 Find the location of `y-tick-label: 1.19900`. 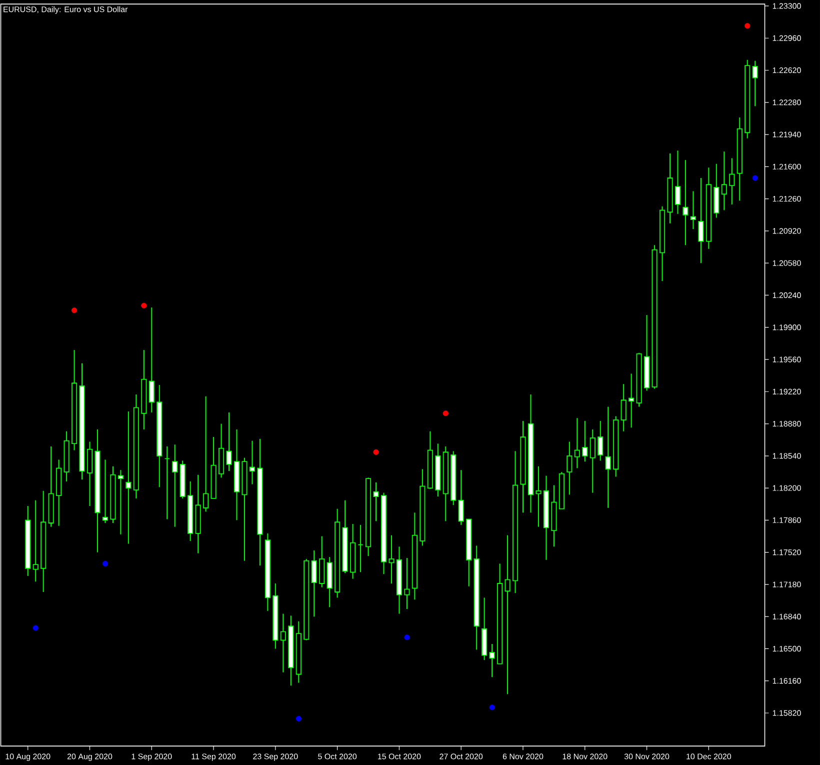

y-tick-label: 1.19900 is located at coordinates (786, 327).